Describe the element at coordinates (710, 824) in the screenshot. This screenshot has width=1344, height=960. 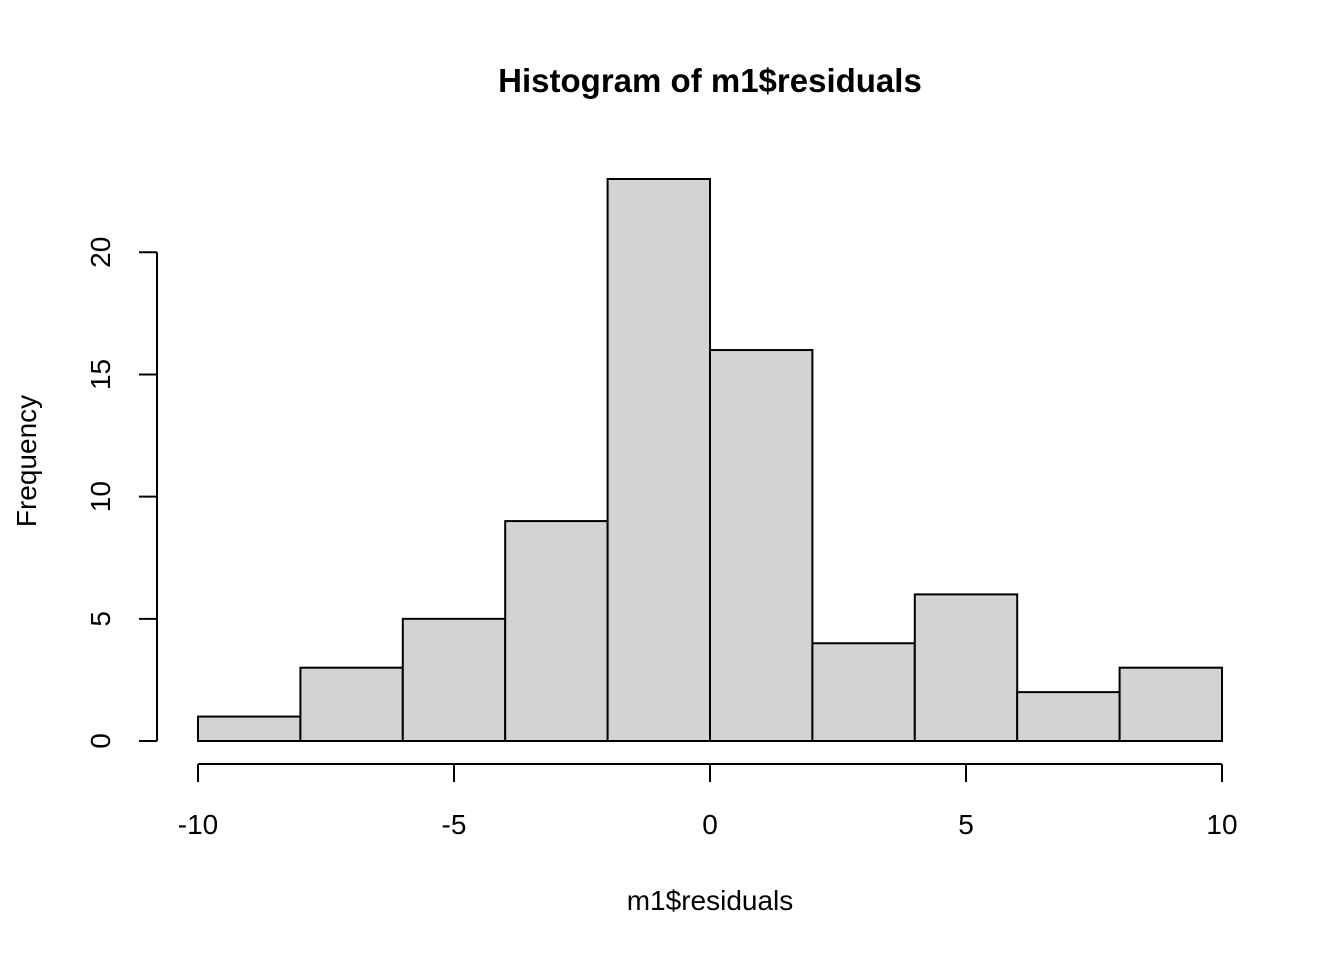
I see `x-tick-label: 0` at that location.